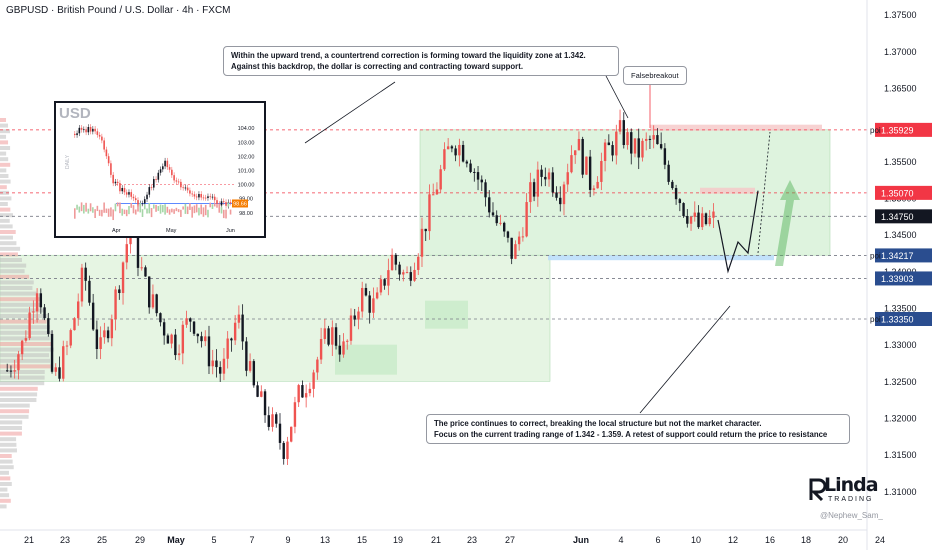 The height and width of the screenshot is (555, 932). I want to click on logo-sub-text: TRADING, so click(851, 499).